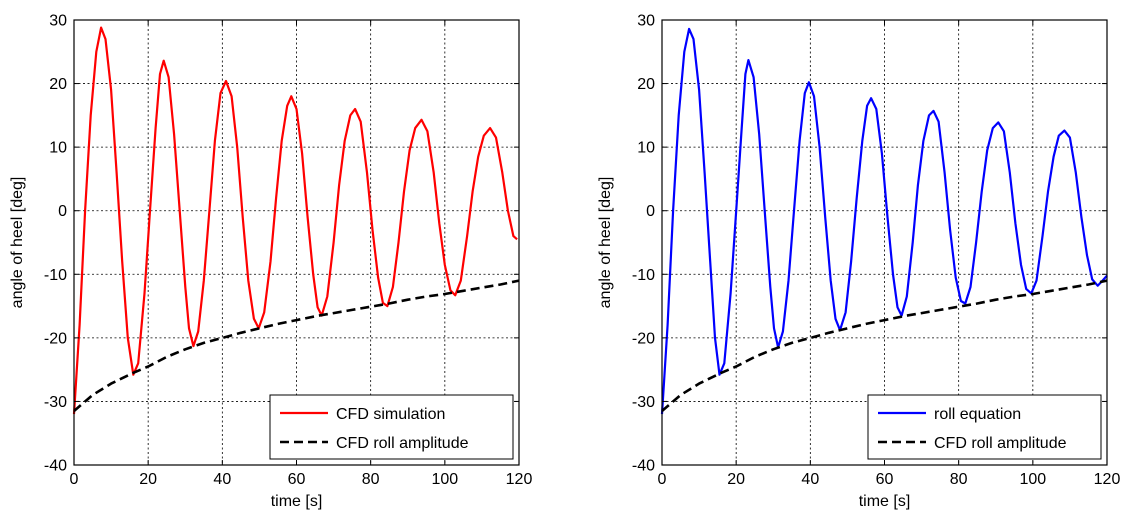 The image size is (1132, 518). What do you see at coordinates (977, 414) in the screenshot?
I see `legend-label-1: roll equation` at bounding box center [977, 414].